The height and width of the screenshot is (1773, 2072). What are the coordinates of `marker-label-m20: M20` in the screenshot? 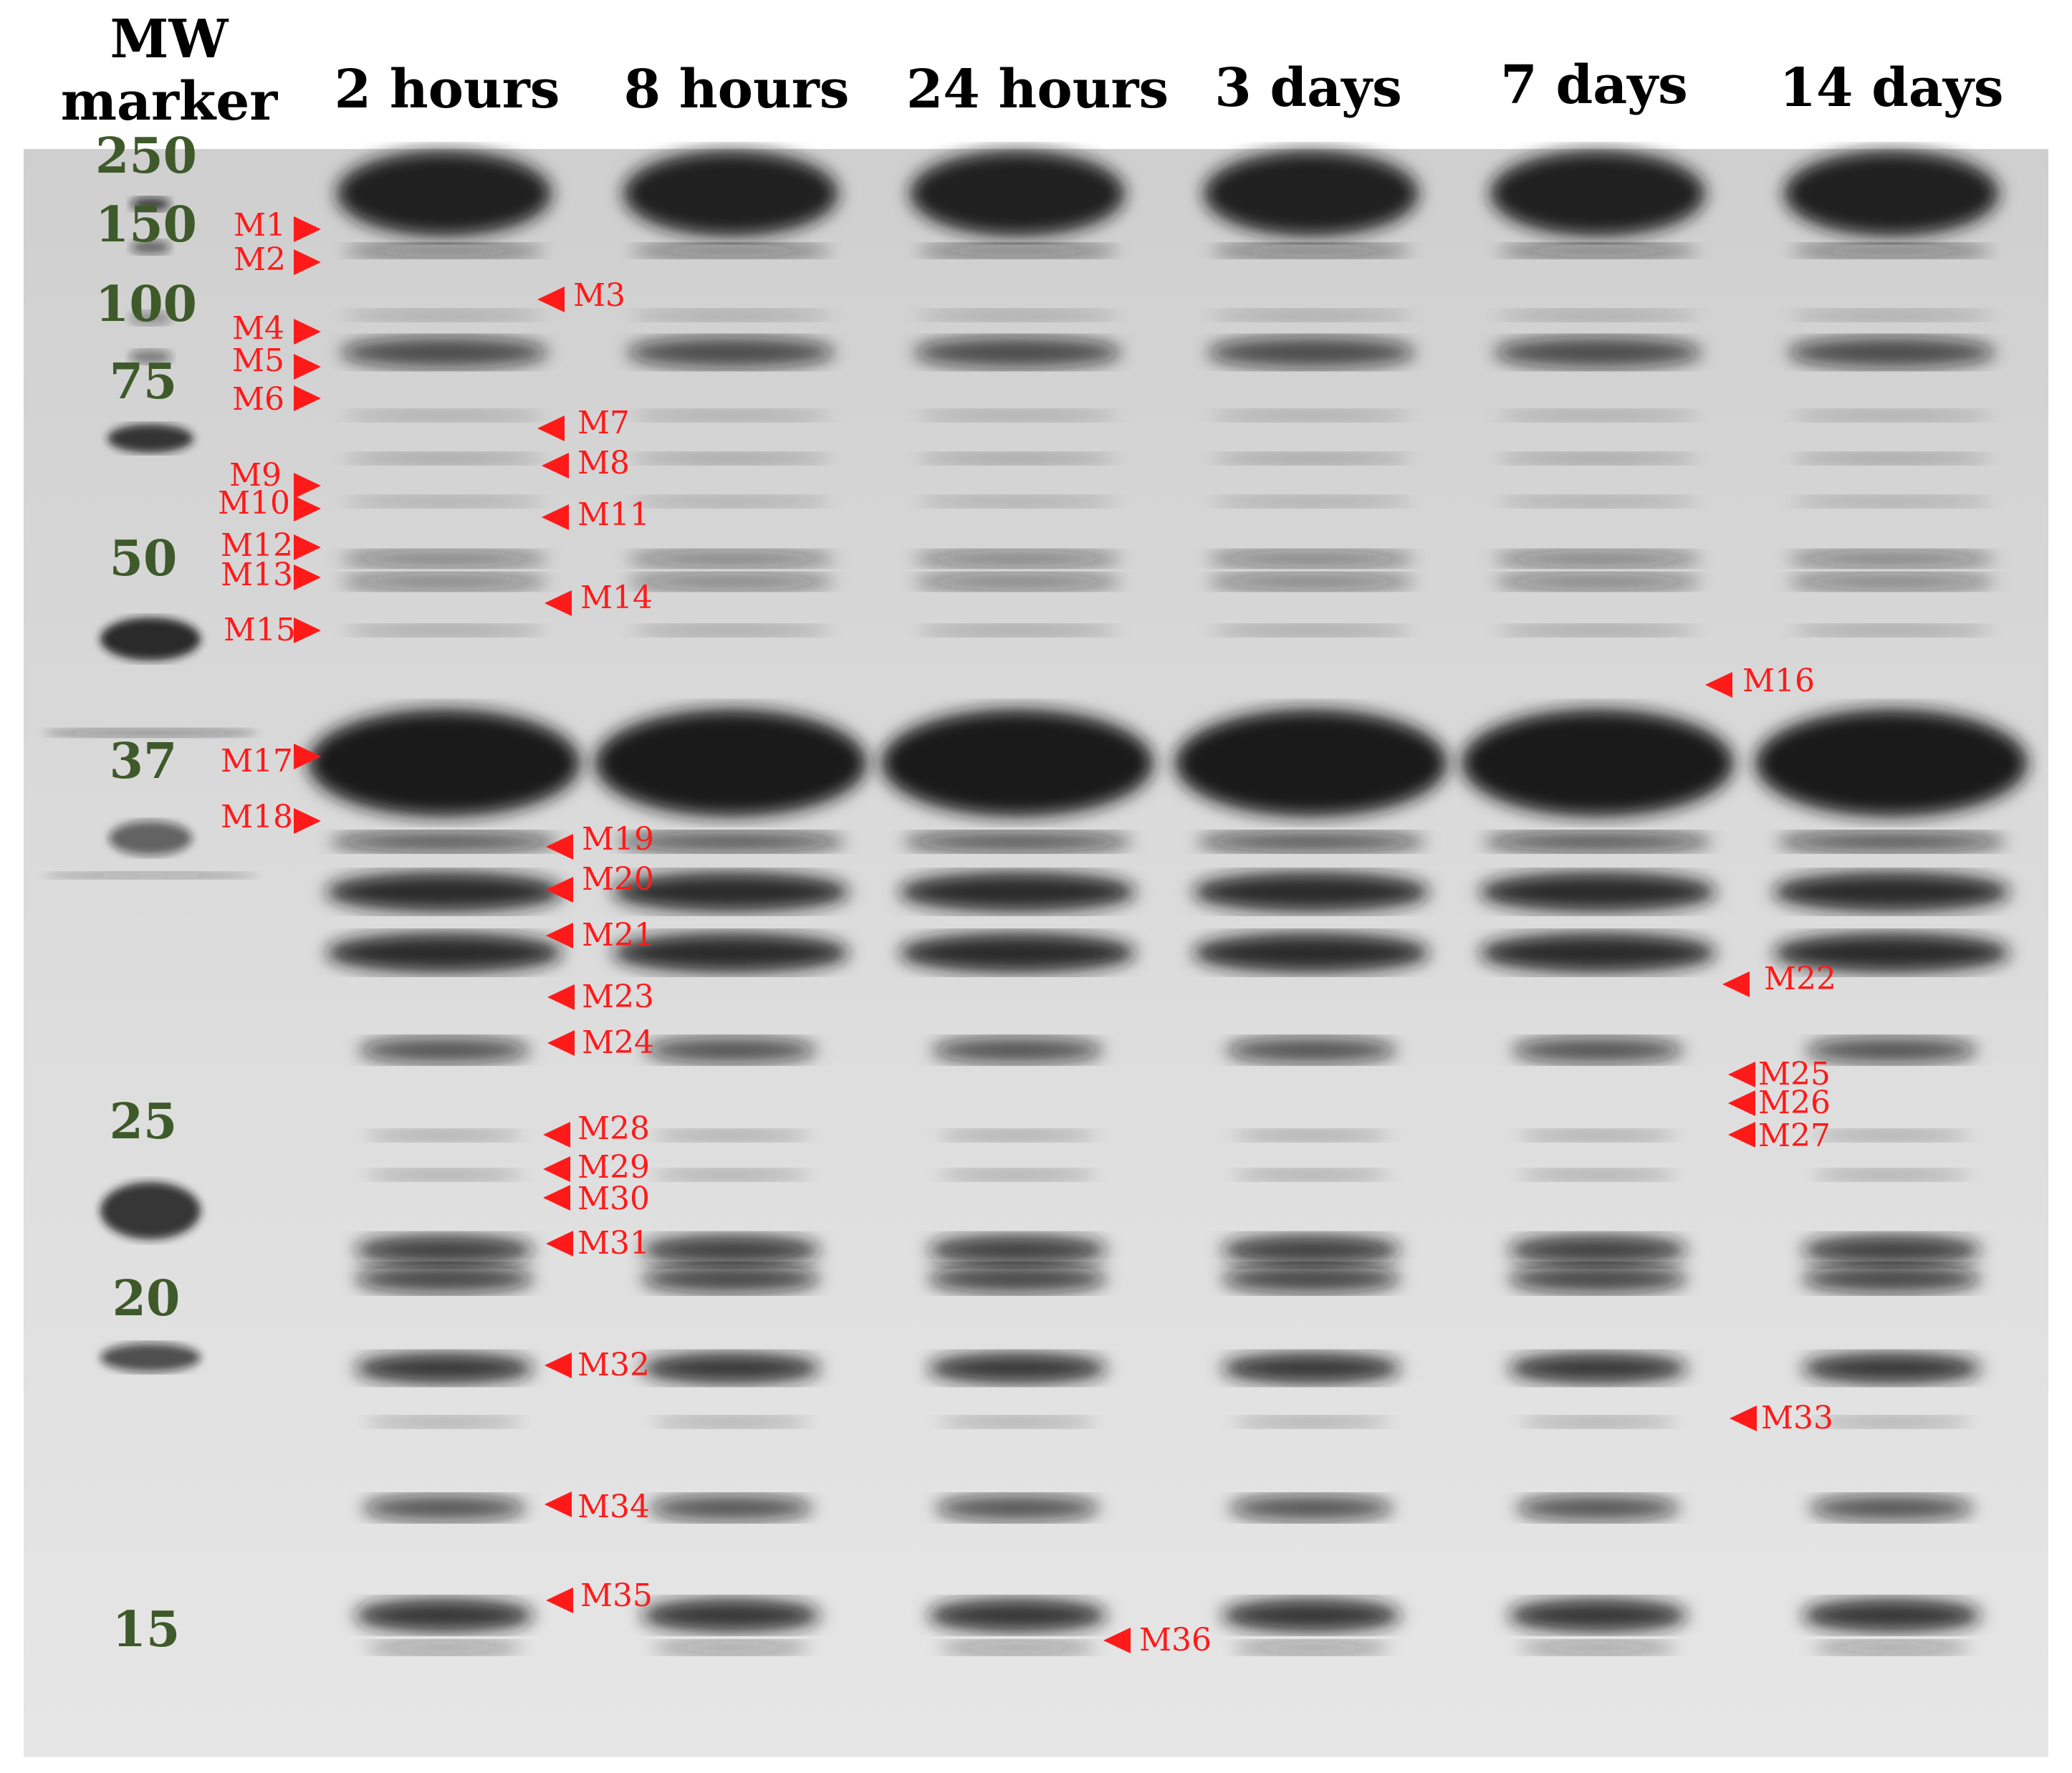 It's located at (618, 879).